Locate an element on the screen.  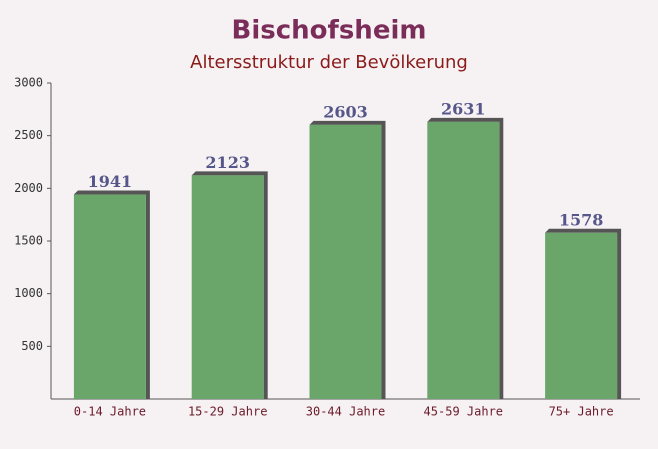
chart-title: Bischofsheim is located at coordinates (329, 31).